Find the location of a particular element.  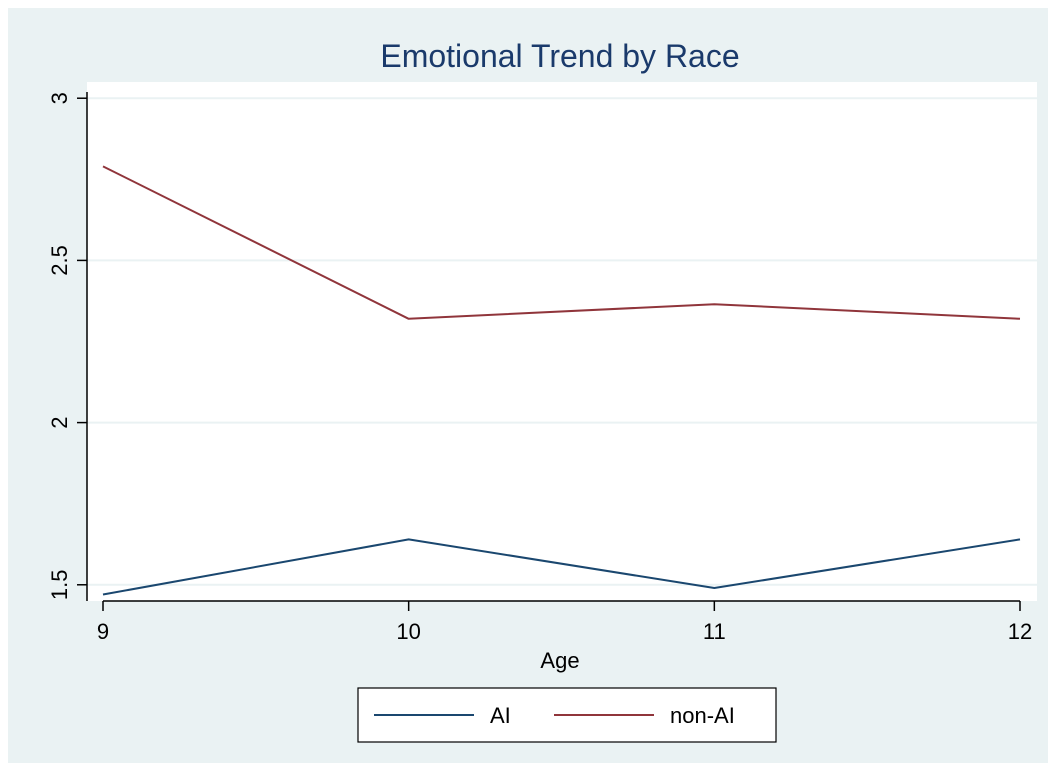

y-tick-label: 2 is located at coordinates (59, 422).